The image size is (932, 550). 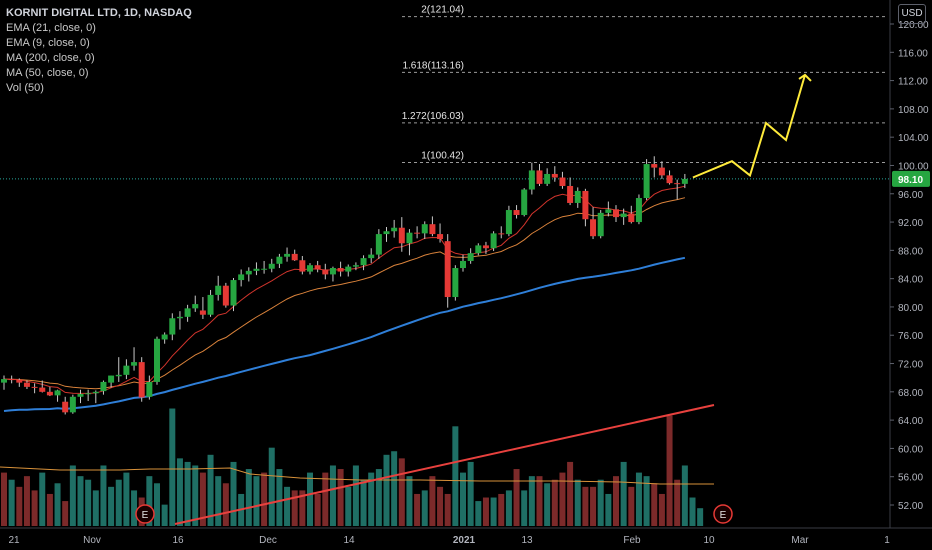 I want to click on symbol-title: KORNIT DIGITAL LTD, 1D, NASDAQ, so click(x=99, y=13).